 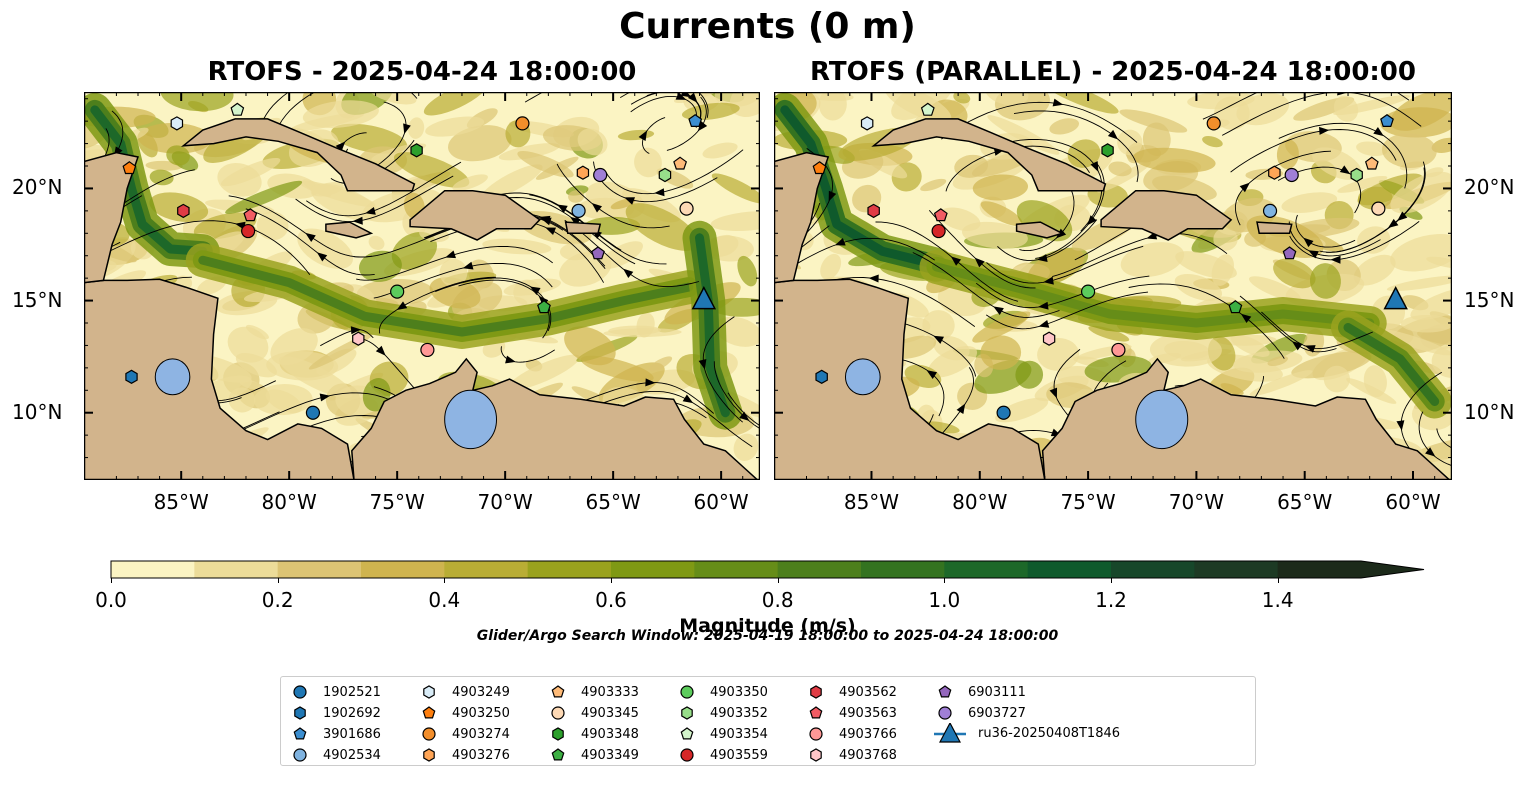 What do you see at coordinates (1027, 733) in the screenshot?
I see `legend-item-ru36-20250408T1846: ru36-20250408T1846` at bounding box center [1027, 733].